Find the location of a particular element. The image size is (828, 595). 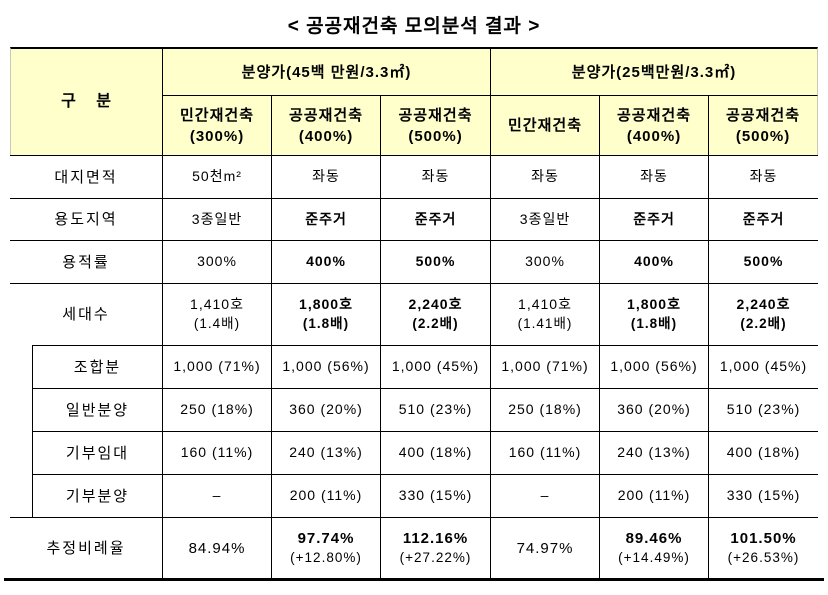

page-title: < 공공재건축 모의분석 결과 > is located at coordinates (414, 26).